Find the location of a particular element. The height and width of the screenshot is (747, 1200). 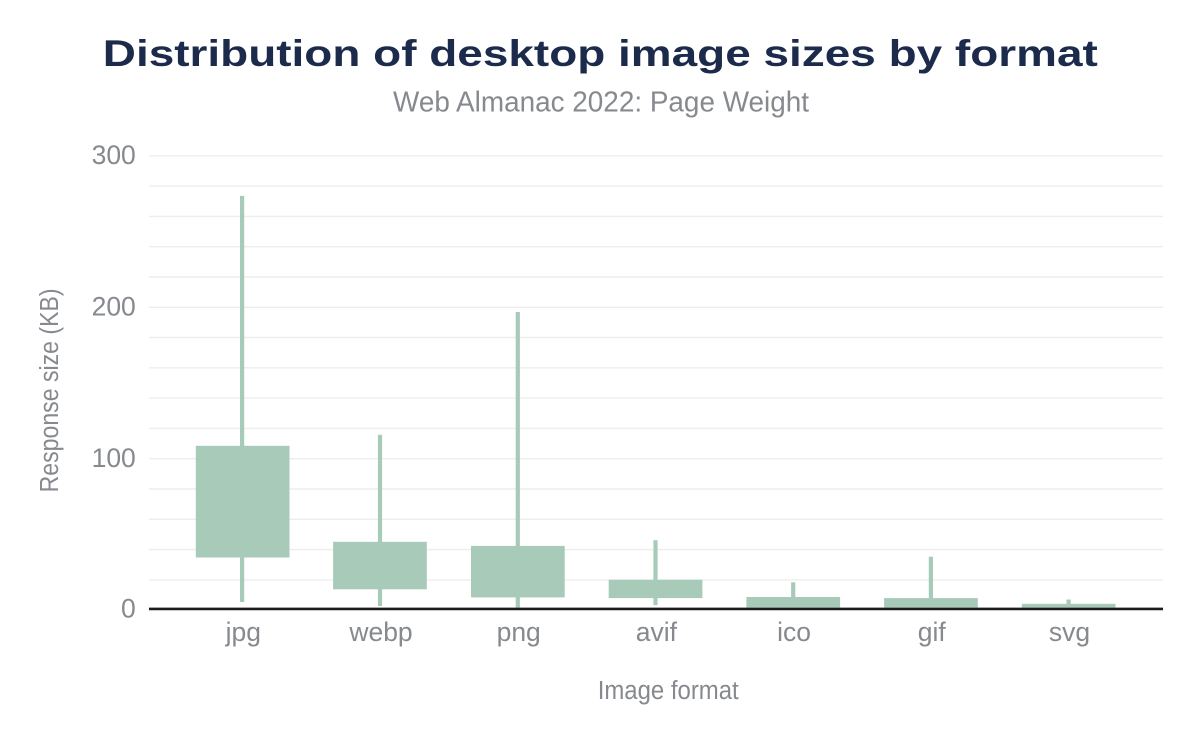

svg-text: 0 is located at coordinates (128, 609).